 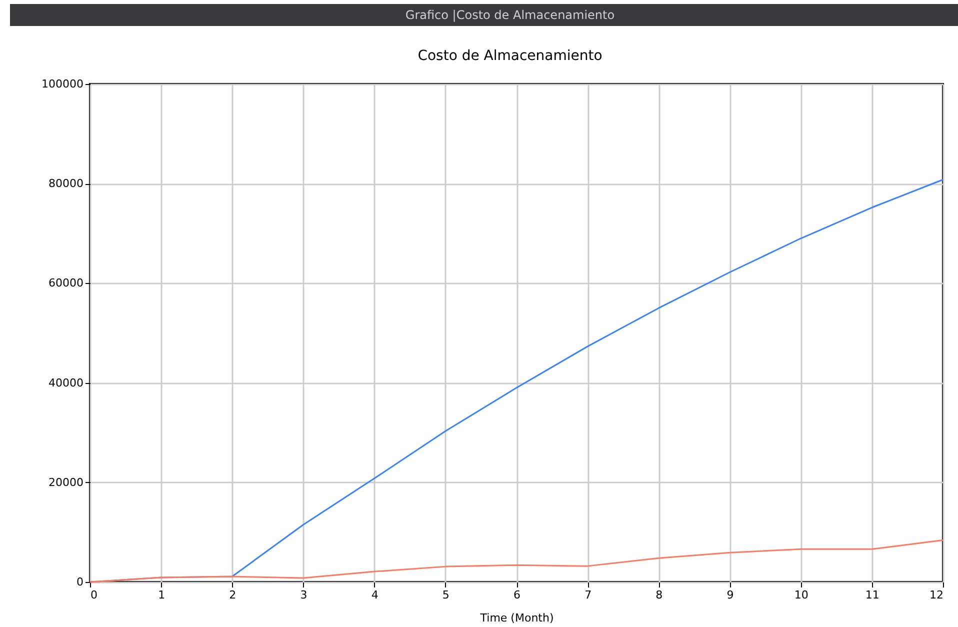 I want to click on x-tick-label: 2, so click(x=232, y=595).